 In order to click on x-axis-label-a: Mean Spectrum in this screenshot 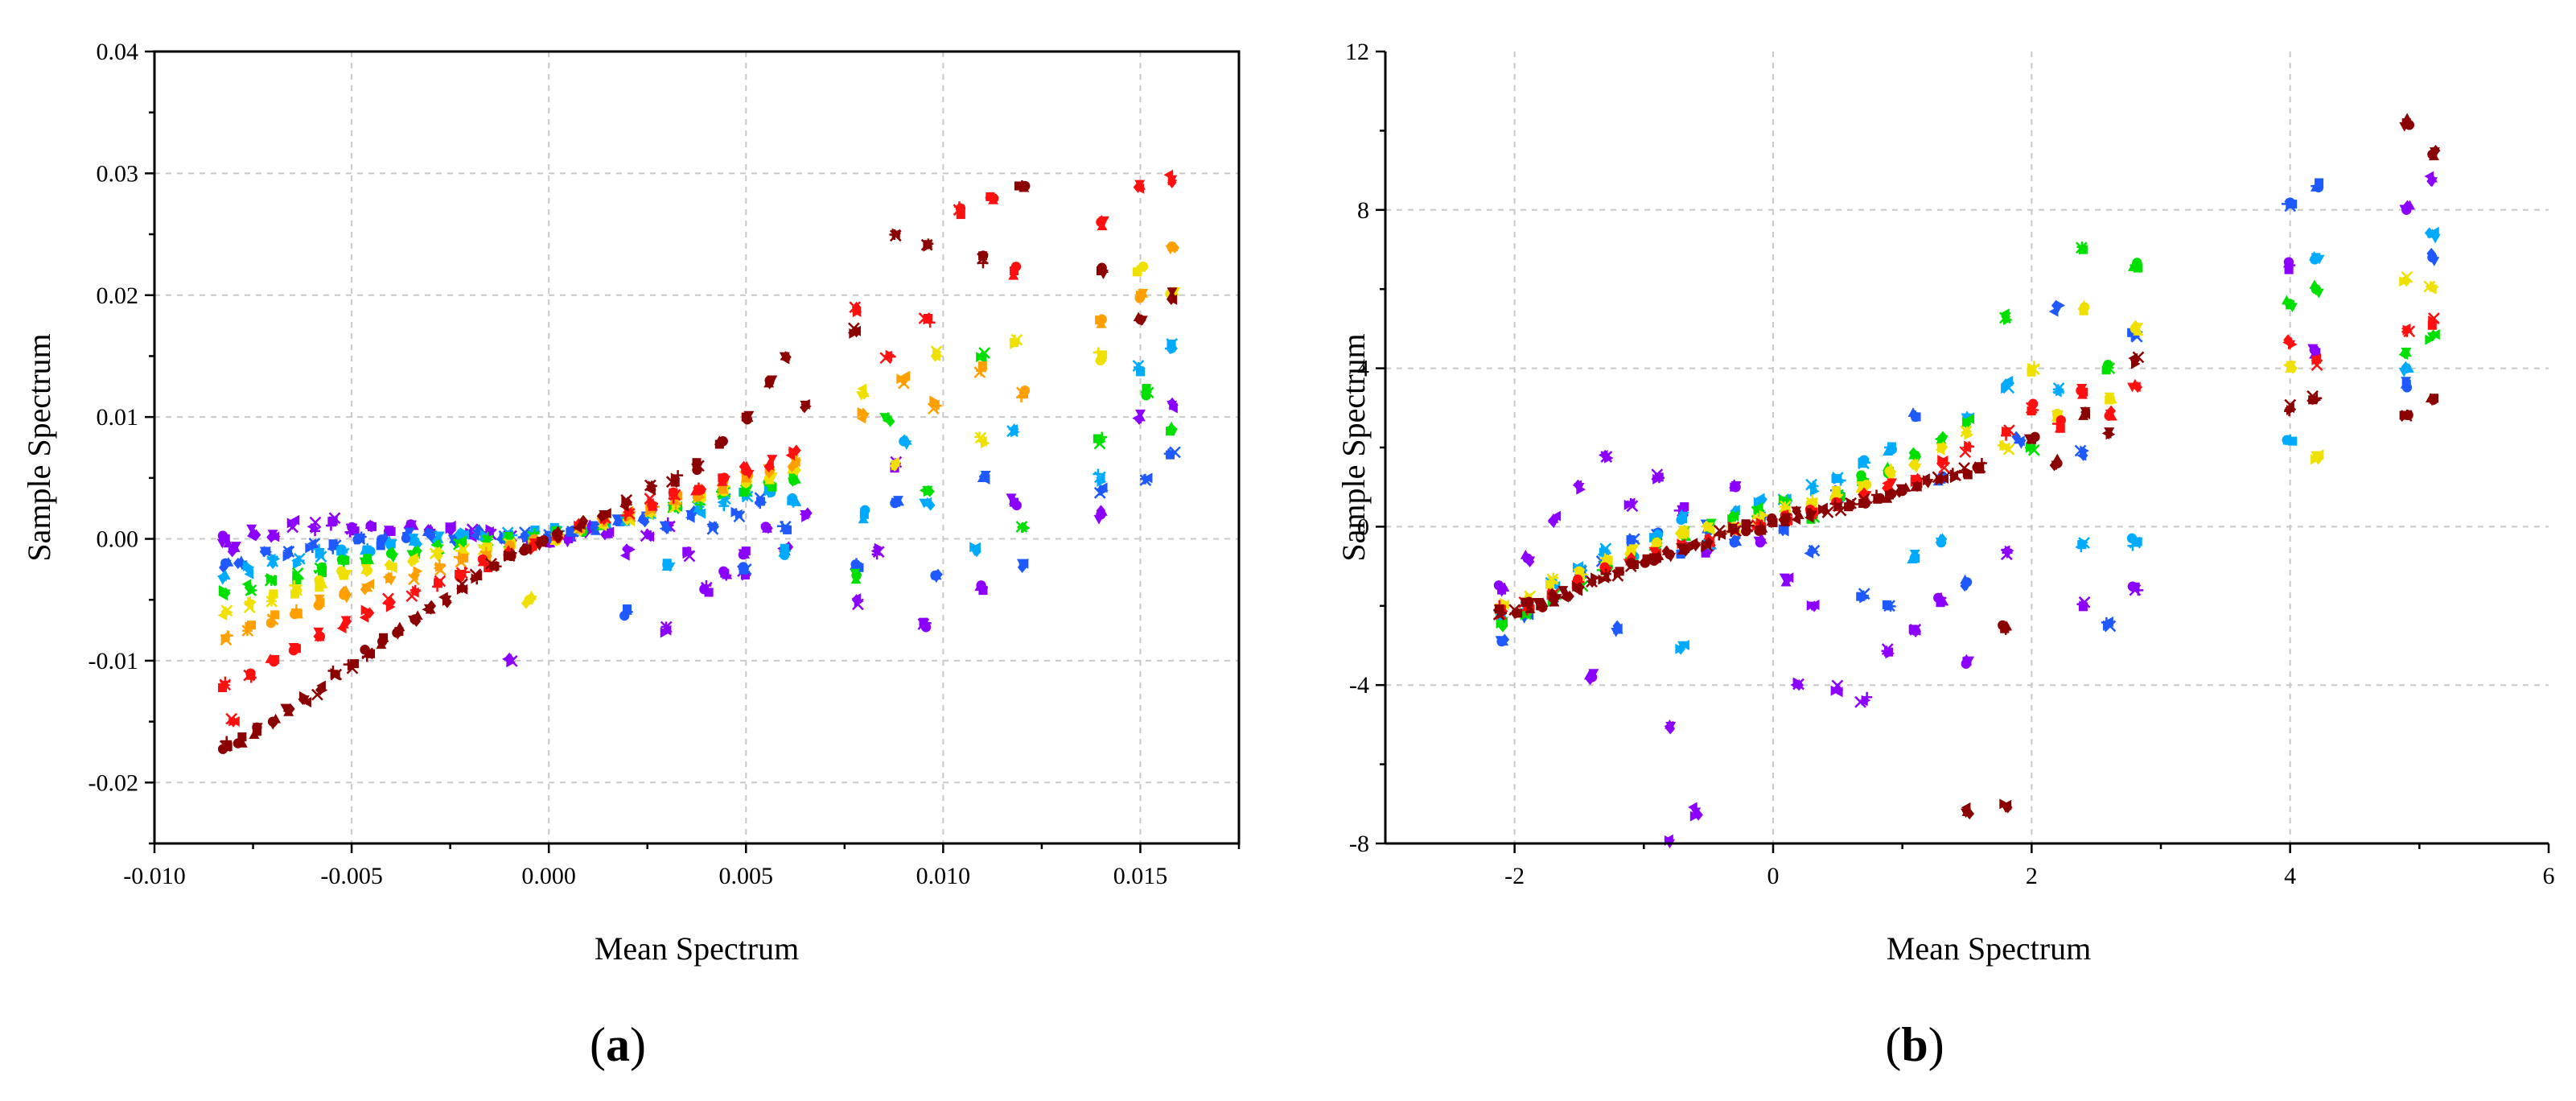, I will do `click(697, 948)`.